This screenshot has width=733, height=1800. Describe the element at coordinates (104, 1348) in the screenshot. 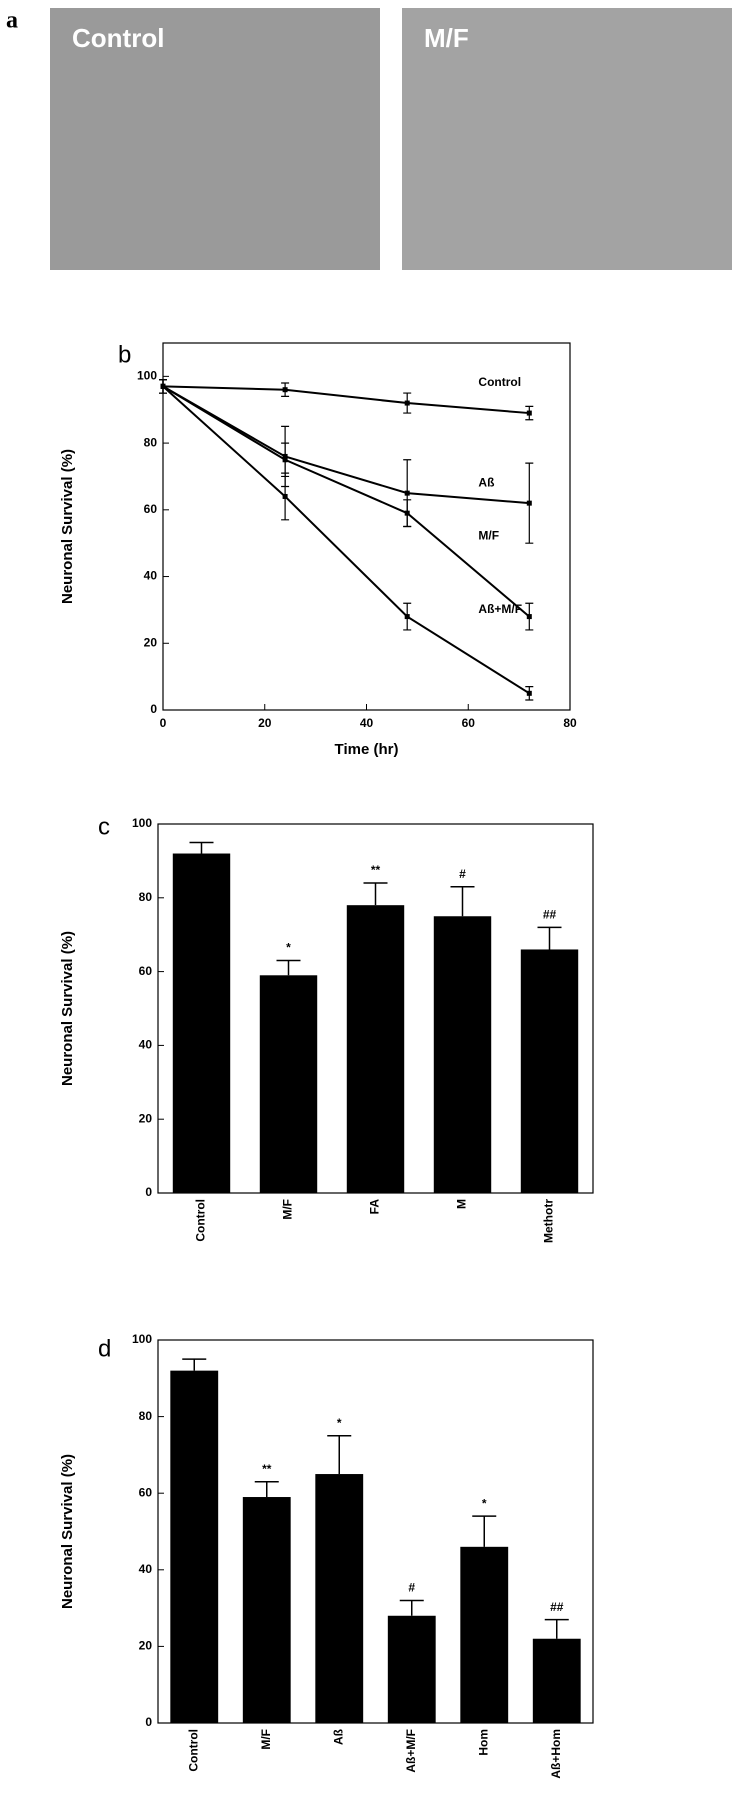

I see `panel-label: d` at that location.